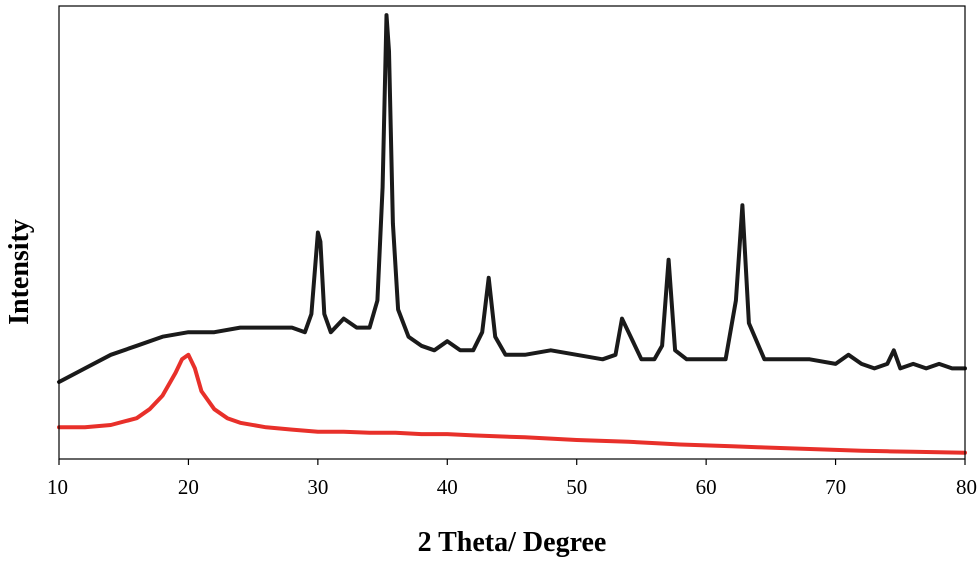 Image resolution: width=980 pixels, height=563 pixels. What do you see at coordinates (57, 487) in the screenshot?
I see `x-tick-label: 10` at bounding box center [57, 487].